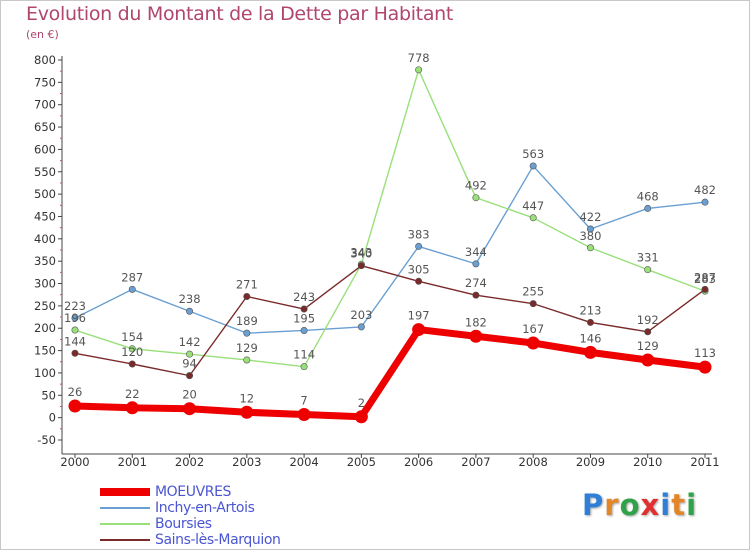 The image size is (750, 550). What do you see at coordinates (303, 462) in the screenshot?
I see `x-tick-label: 2004` at bounding box center [303, 462].